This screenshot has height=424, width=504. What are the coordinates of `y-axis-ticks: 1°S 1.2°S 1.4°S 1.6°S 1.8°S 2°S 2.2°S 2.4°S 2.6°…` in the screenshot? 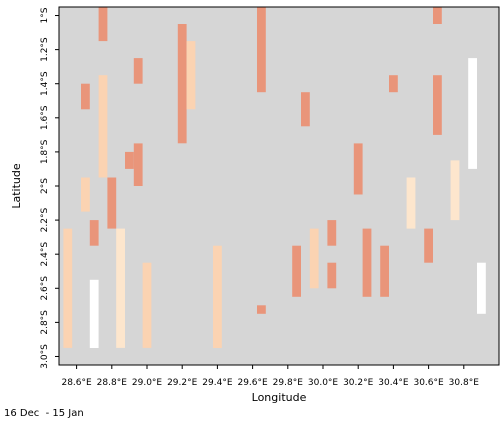 It's located at (49, 188).